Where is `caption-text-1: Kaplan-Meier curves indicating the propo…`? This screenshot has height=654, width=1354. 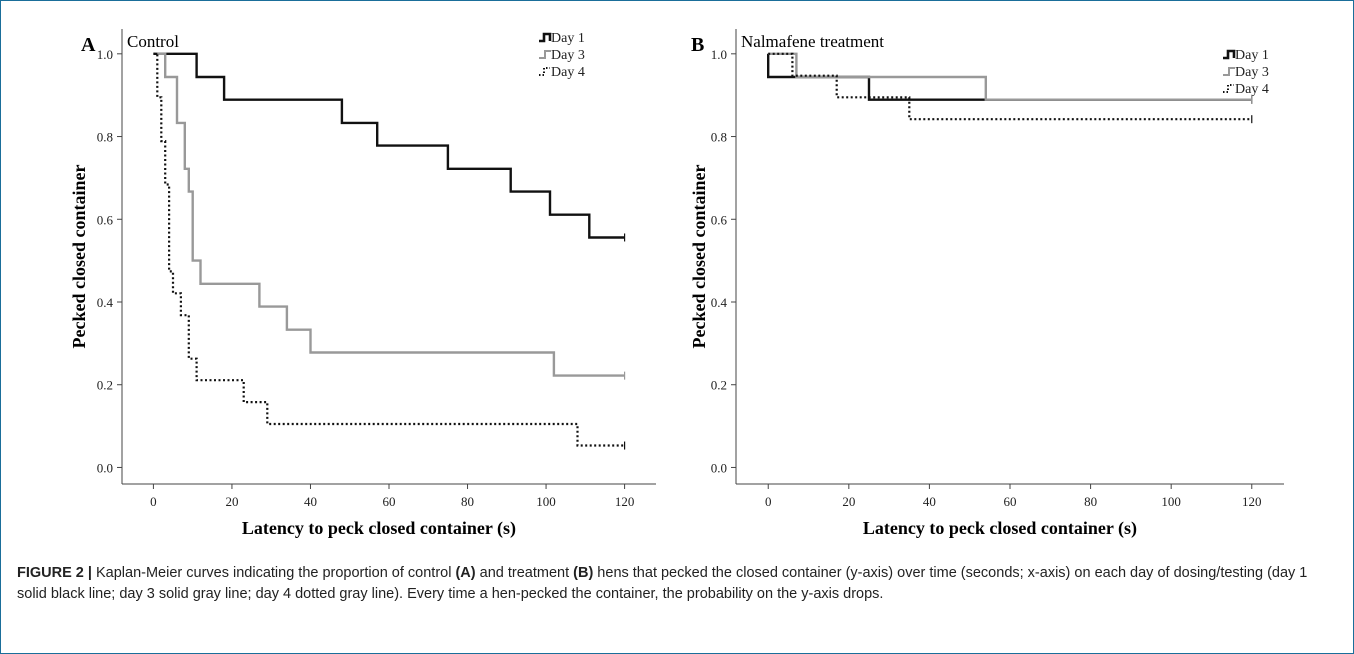
caption-text-1: Kaplan-Meier curves indicating the propo… is located at coordinates (273, 573).